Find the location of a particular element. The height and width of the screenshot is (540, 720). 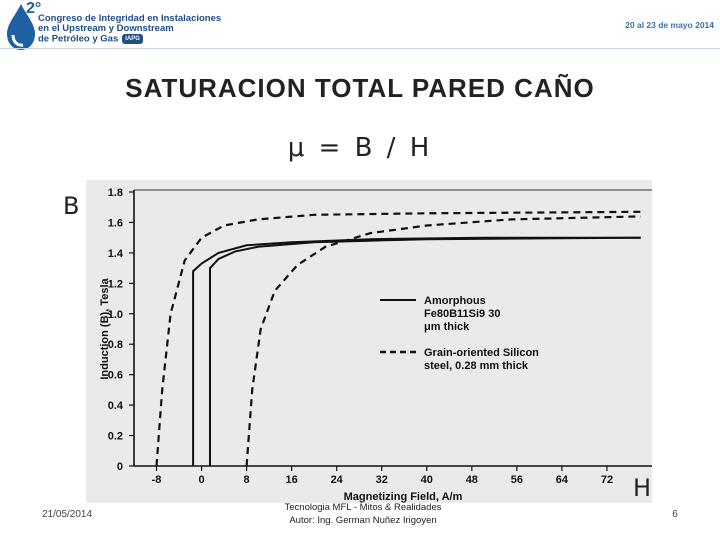

y-tick-label: 0.6 is located at coordinates (115, 376).